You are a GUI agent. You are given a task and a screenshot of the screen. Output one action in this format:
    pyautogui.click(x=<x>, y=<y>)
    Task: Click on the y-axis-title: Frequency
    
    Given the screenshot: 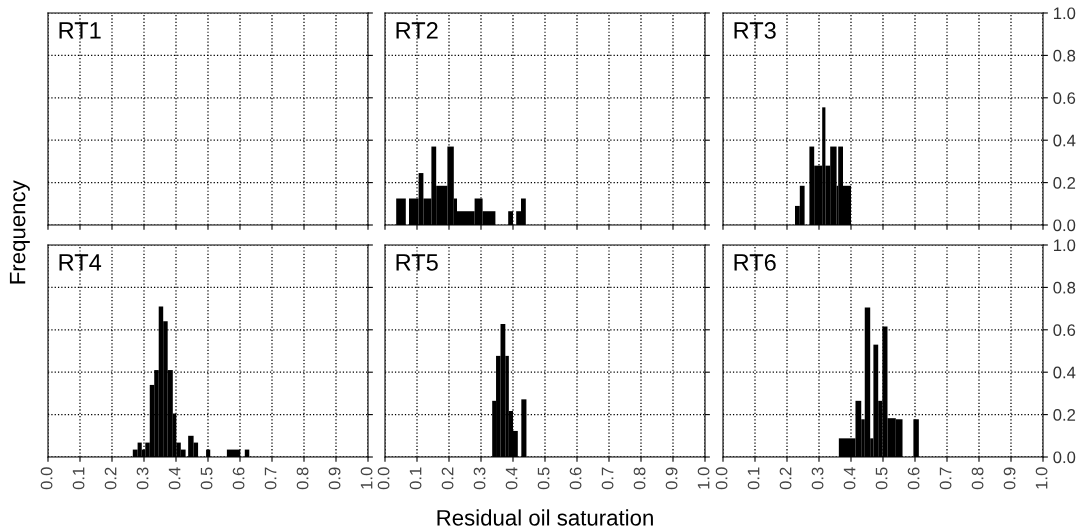 What is the action you would take?
    pyautogui.click(x=19, y=232)
    